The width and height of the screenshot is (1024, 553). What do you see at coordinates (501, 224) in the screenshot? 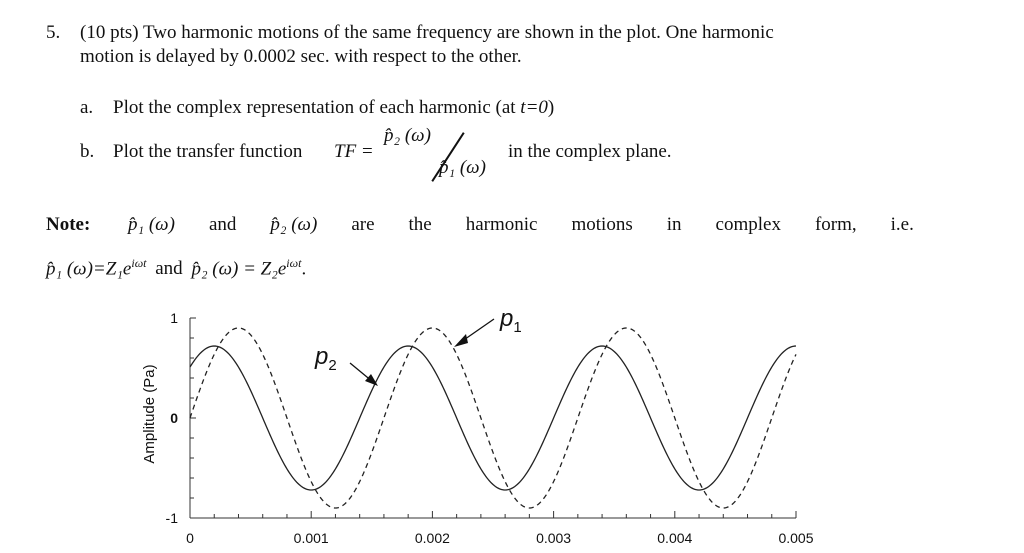
I see `note-word: harmonic` at bounding box center [501, 224].